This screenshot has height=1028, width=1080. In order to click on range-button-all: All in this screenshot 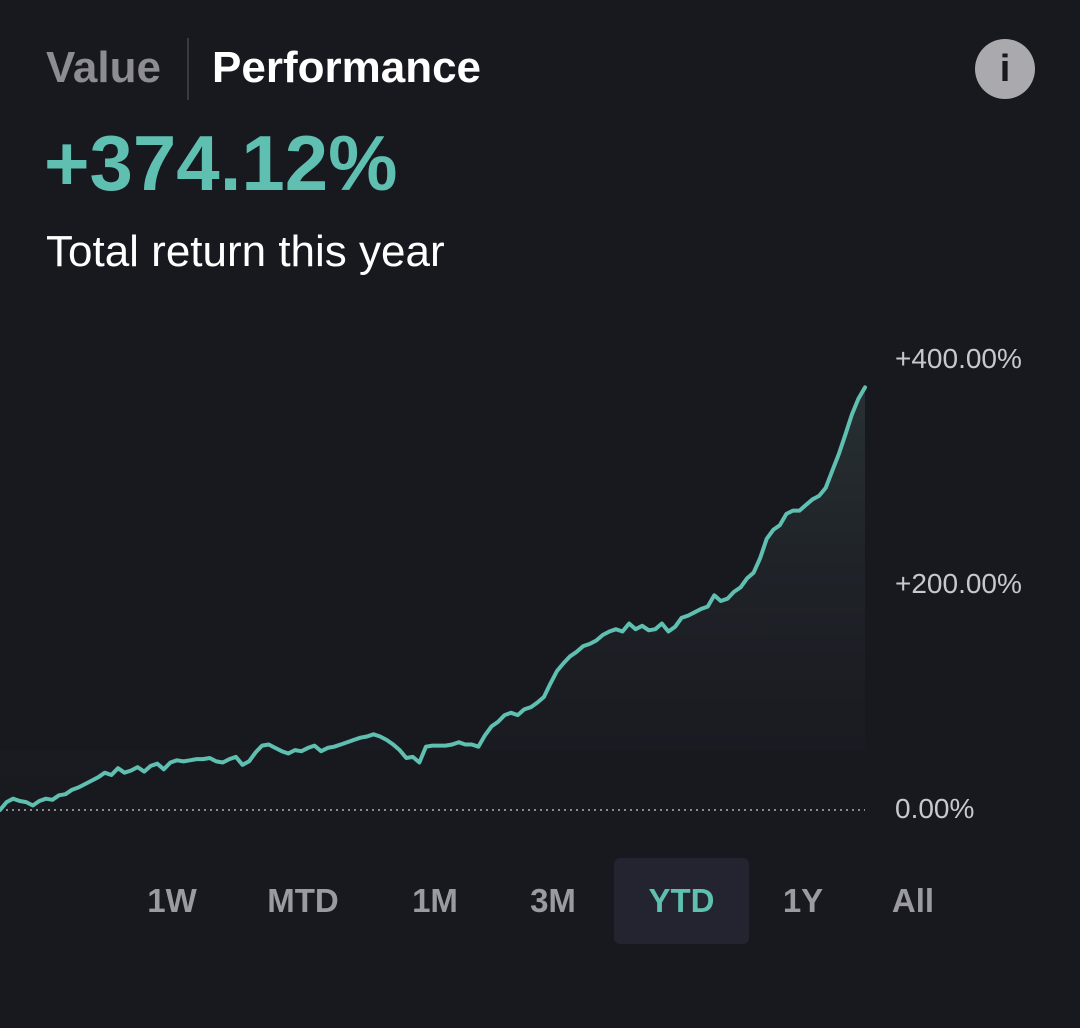, I will do `click(913, 900)`.